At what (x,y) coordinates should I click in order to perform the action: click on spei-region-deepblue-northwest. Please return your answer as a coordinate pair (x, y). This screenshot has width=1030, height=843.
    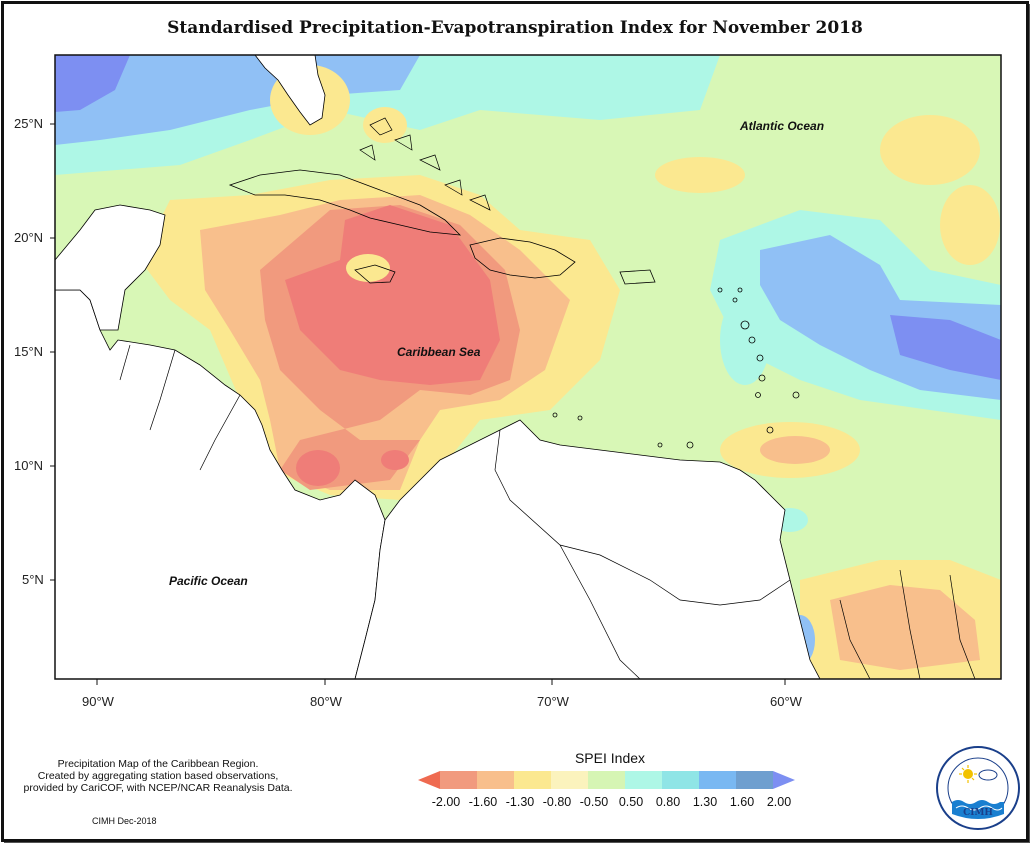
    Looking at the image, I should click on (92, 83).